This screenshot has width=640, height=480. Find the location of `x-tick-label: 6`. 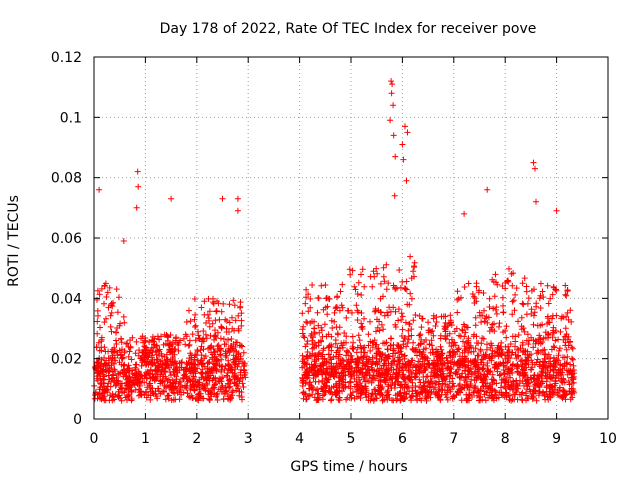

x-tick-label: 6 is located at coordinates (402, 439).